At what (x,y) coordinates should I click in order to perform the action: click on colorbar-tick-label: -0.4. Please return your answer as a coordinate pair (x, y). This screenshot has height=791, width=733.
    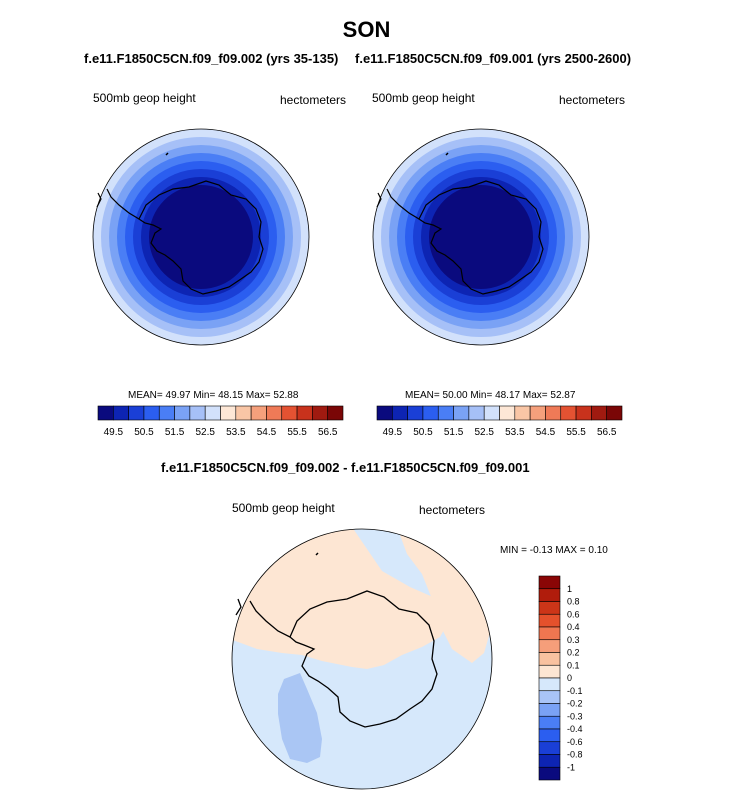
    Looking at the image, I should click on (575, 729).